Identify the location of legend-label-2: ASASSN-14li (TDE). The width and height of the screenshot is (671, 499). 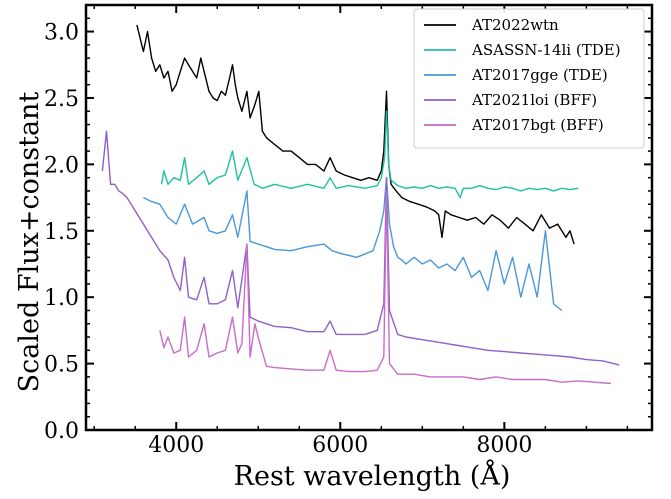
(546, 50).